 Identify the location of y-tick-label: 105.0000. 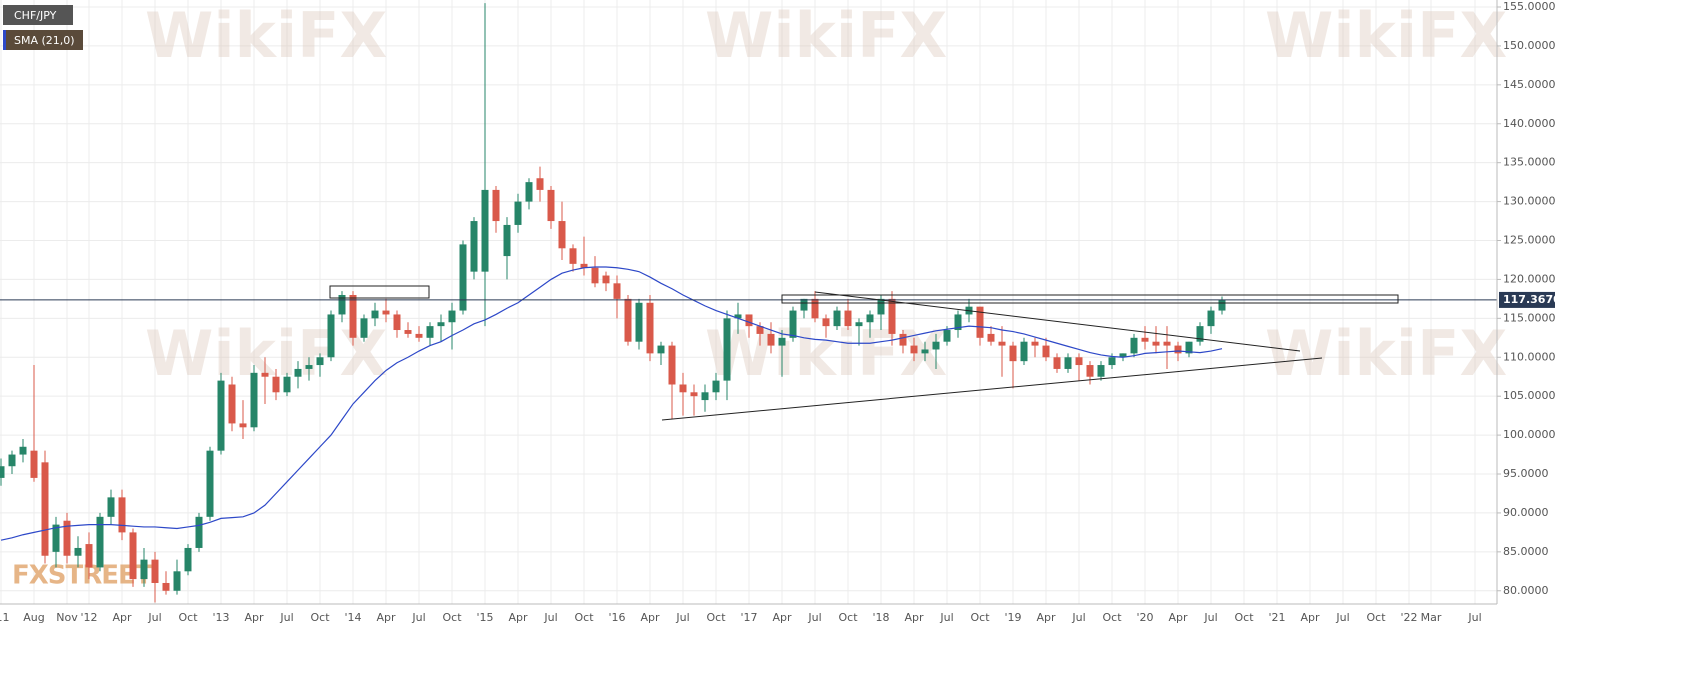
(1529, 395).